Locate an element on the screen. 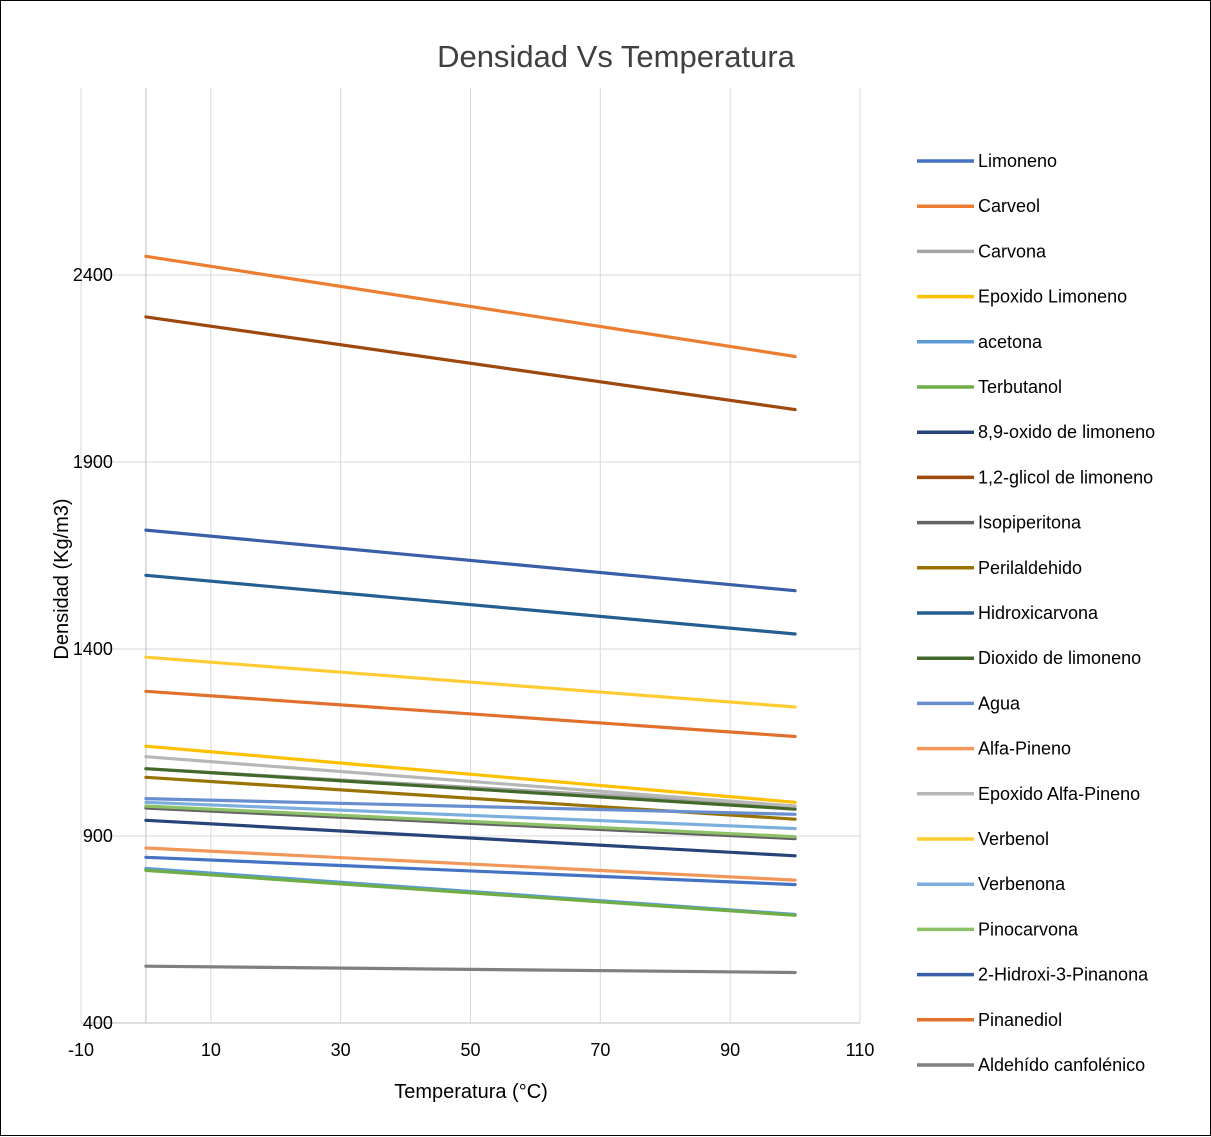 The height and width of the screenshot is (1137, 1211). legend-label: Pinocarvona is located at coordinates (1028, 929).